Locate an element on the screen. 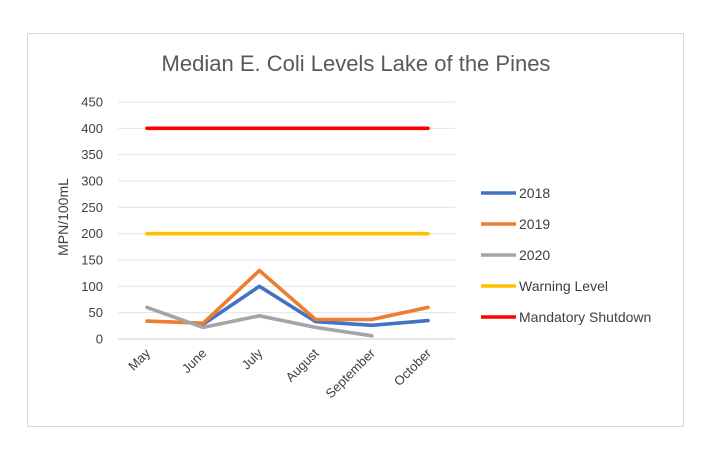  y-tick-label: 300 is located at coordinates (92, 181).